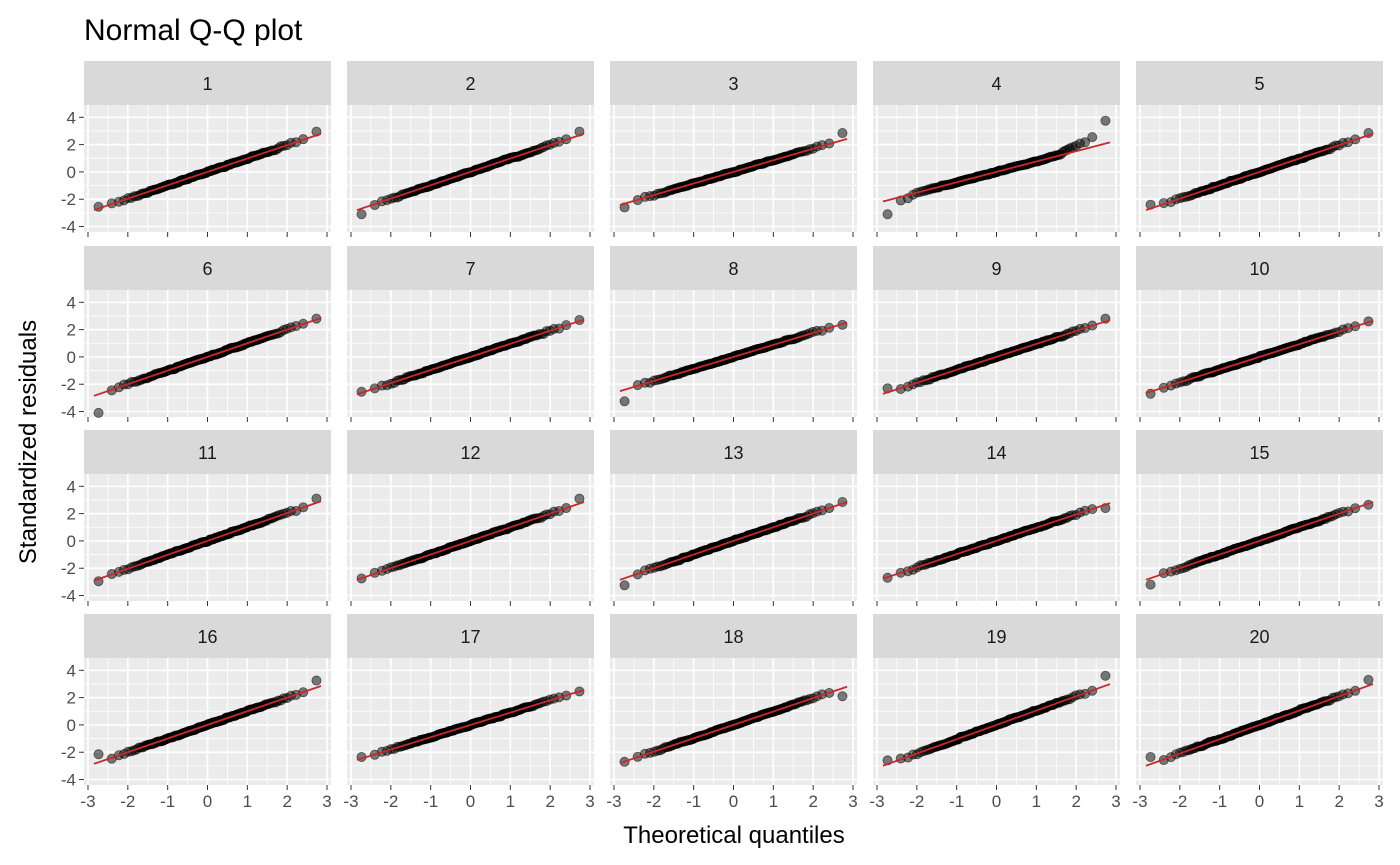  I want to click on facet-strip-label: 15, so click(1259, 453).